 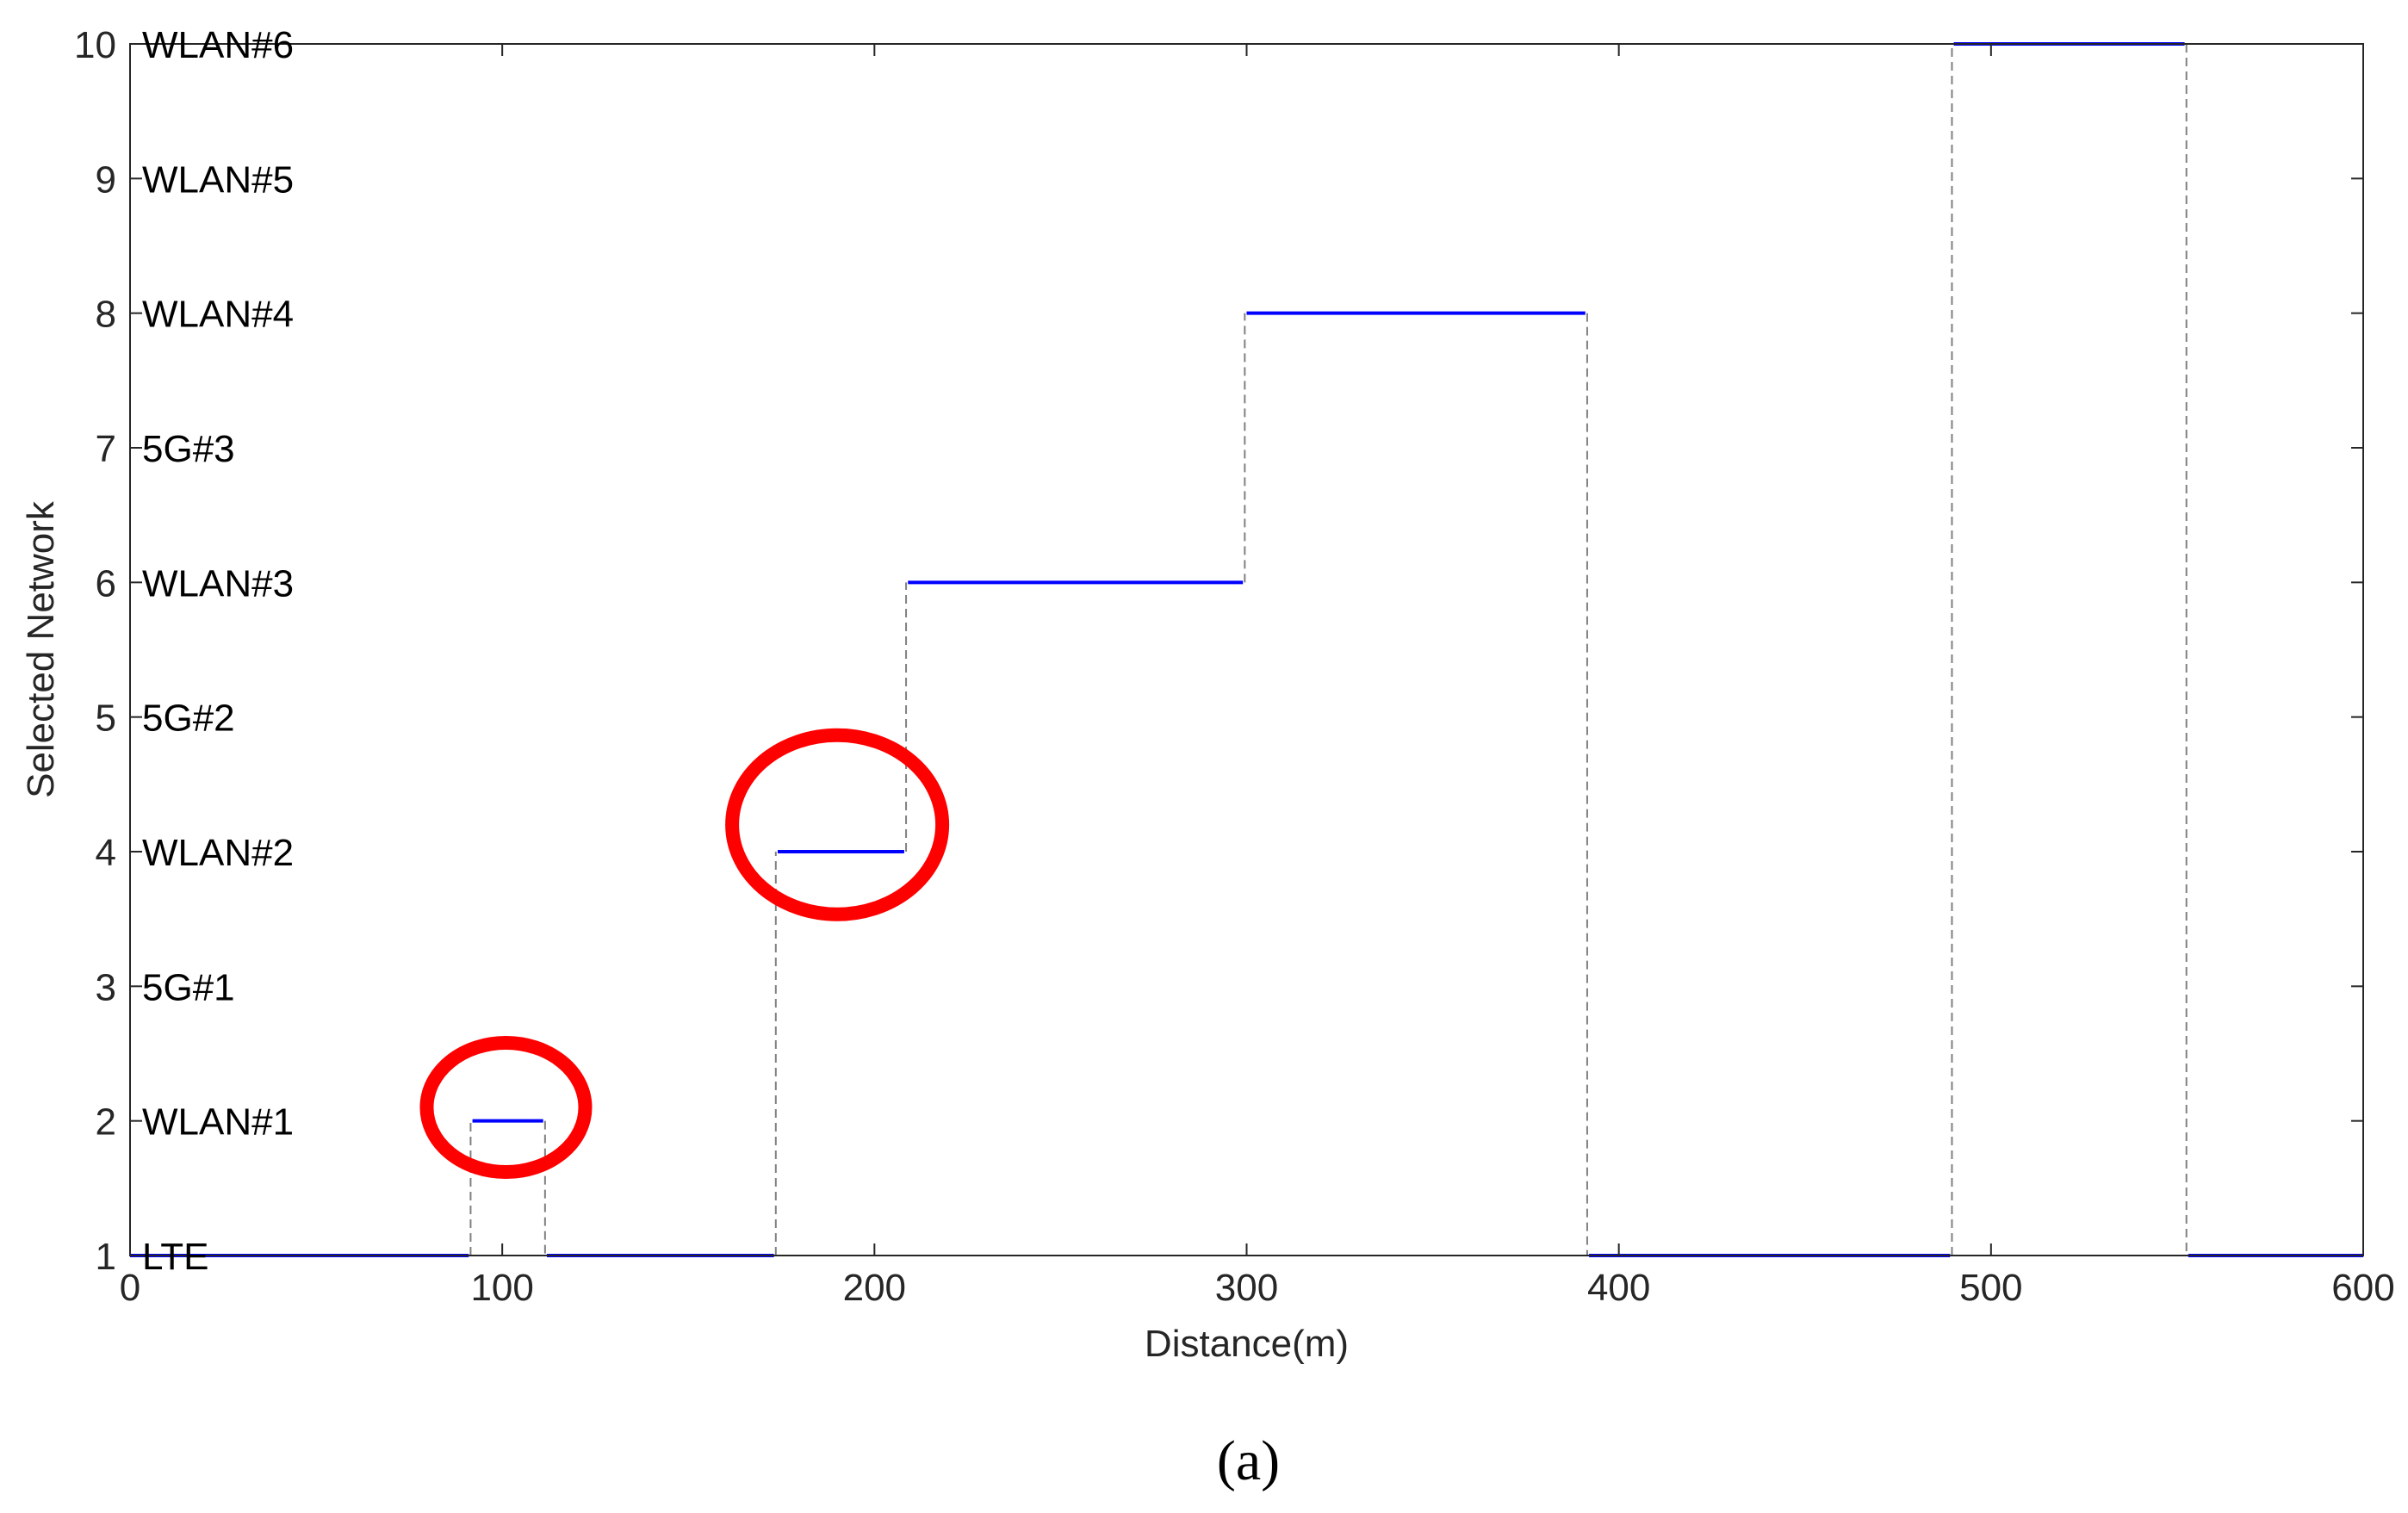 What do you see at coordinates (1248, 1460) in the screenshot?
I see `figure-caption: (a)` at bounding box center [1248, 1460].